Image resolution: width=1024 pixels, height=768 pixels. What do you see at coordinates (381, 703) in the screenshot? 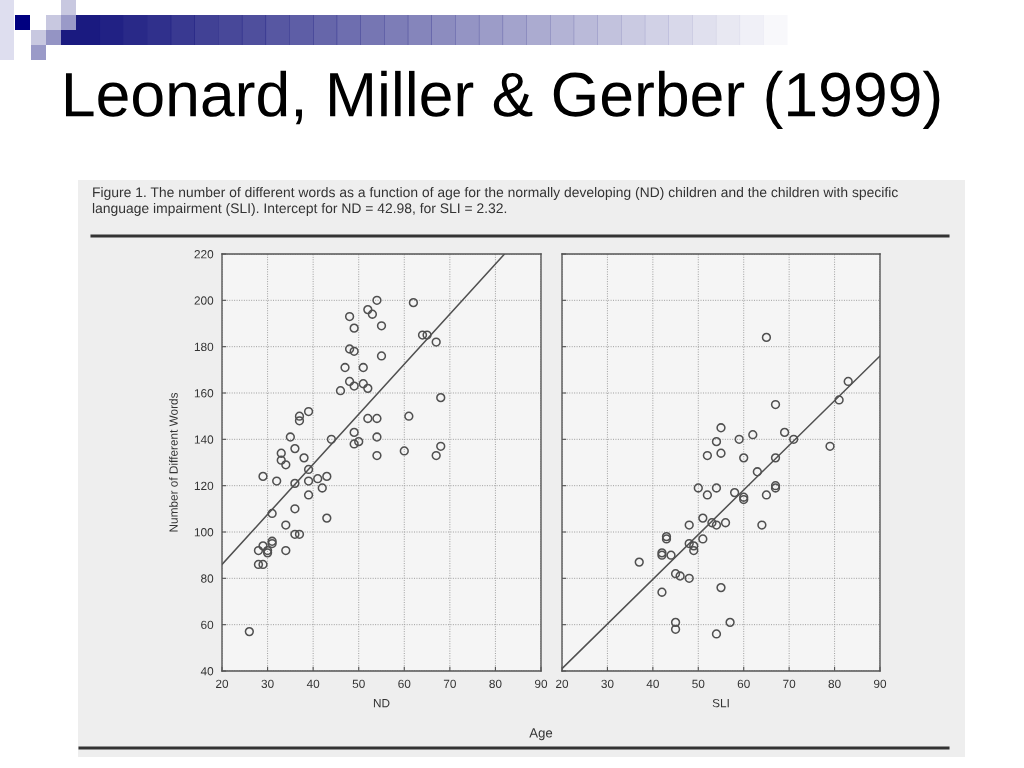
I see `x-axis-title: ND` at bounding box center [381, 703].